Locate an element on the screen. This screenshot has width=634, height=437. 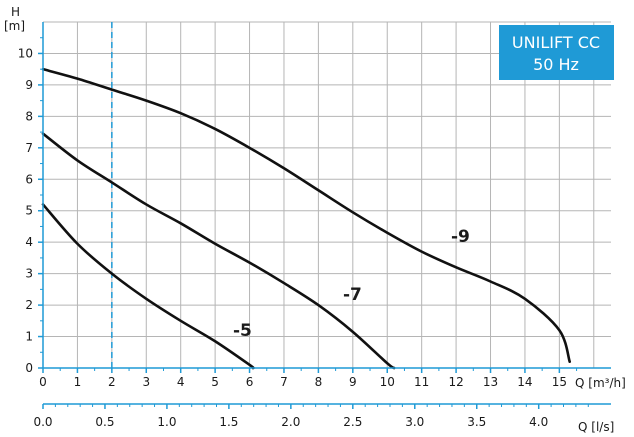
x-tick-label: 13 is located at coordinates (490, 382).